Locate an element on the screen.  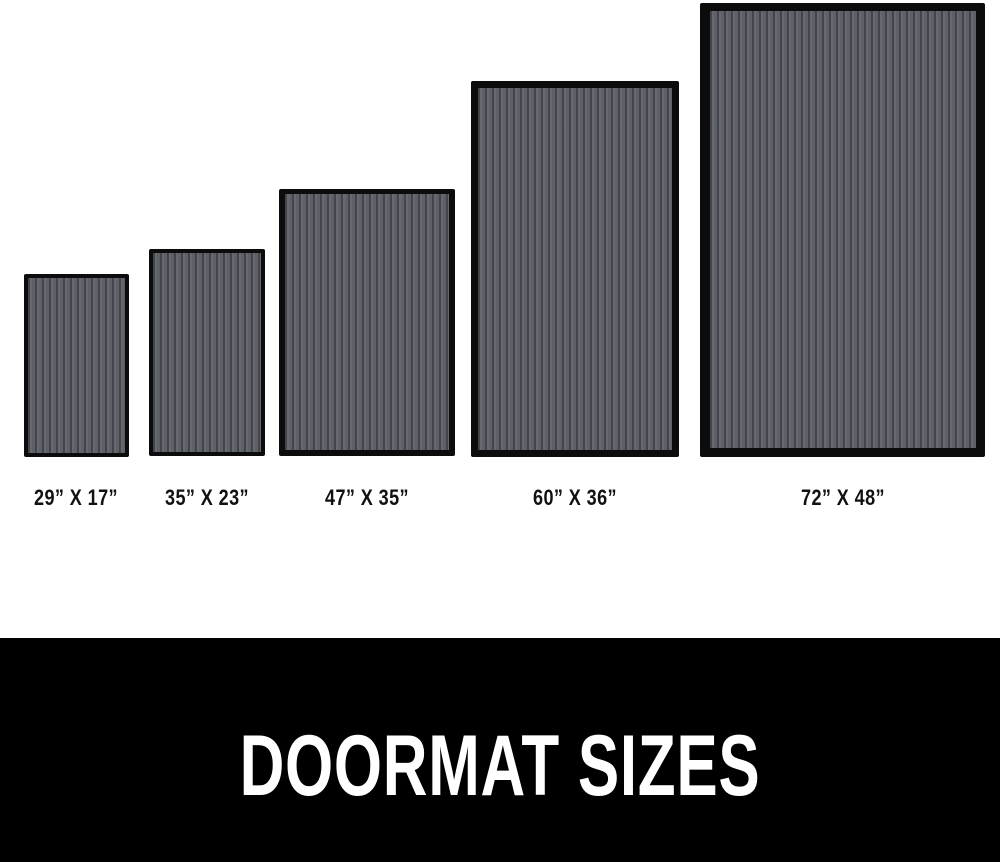
doormat-29x17 is located at coordinates (76, 365).